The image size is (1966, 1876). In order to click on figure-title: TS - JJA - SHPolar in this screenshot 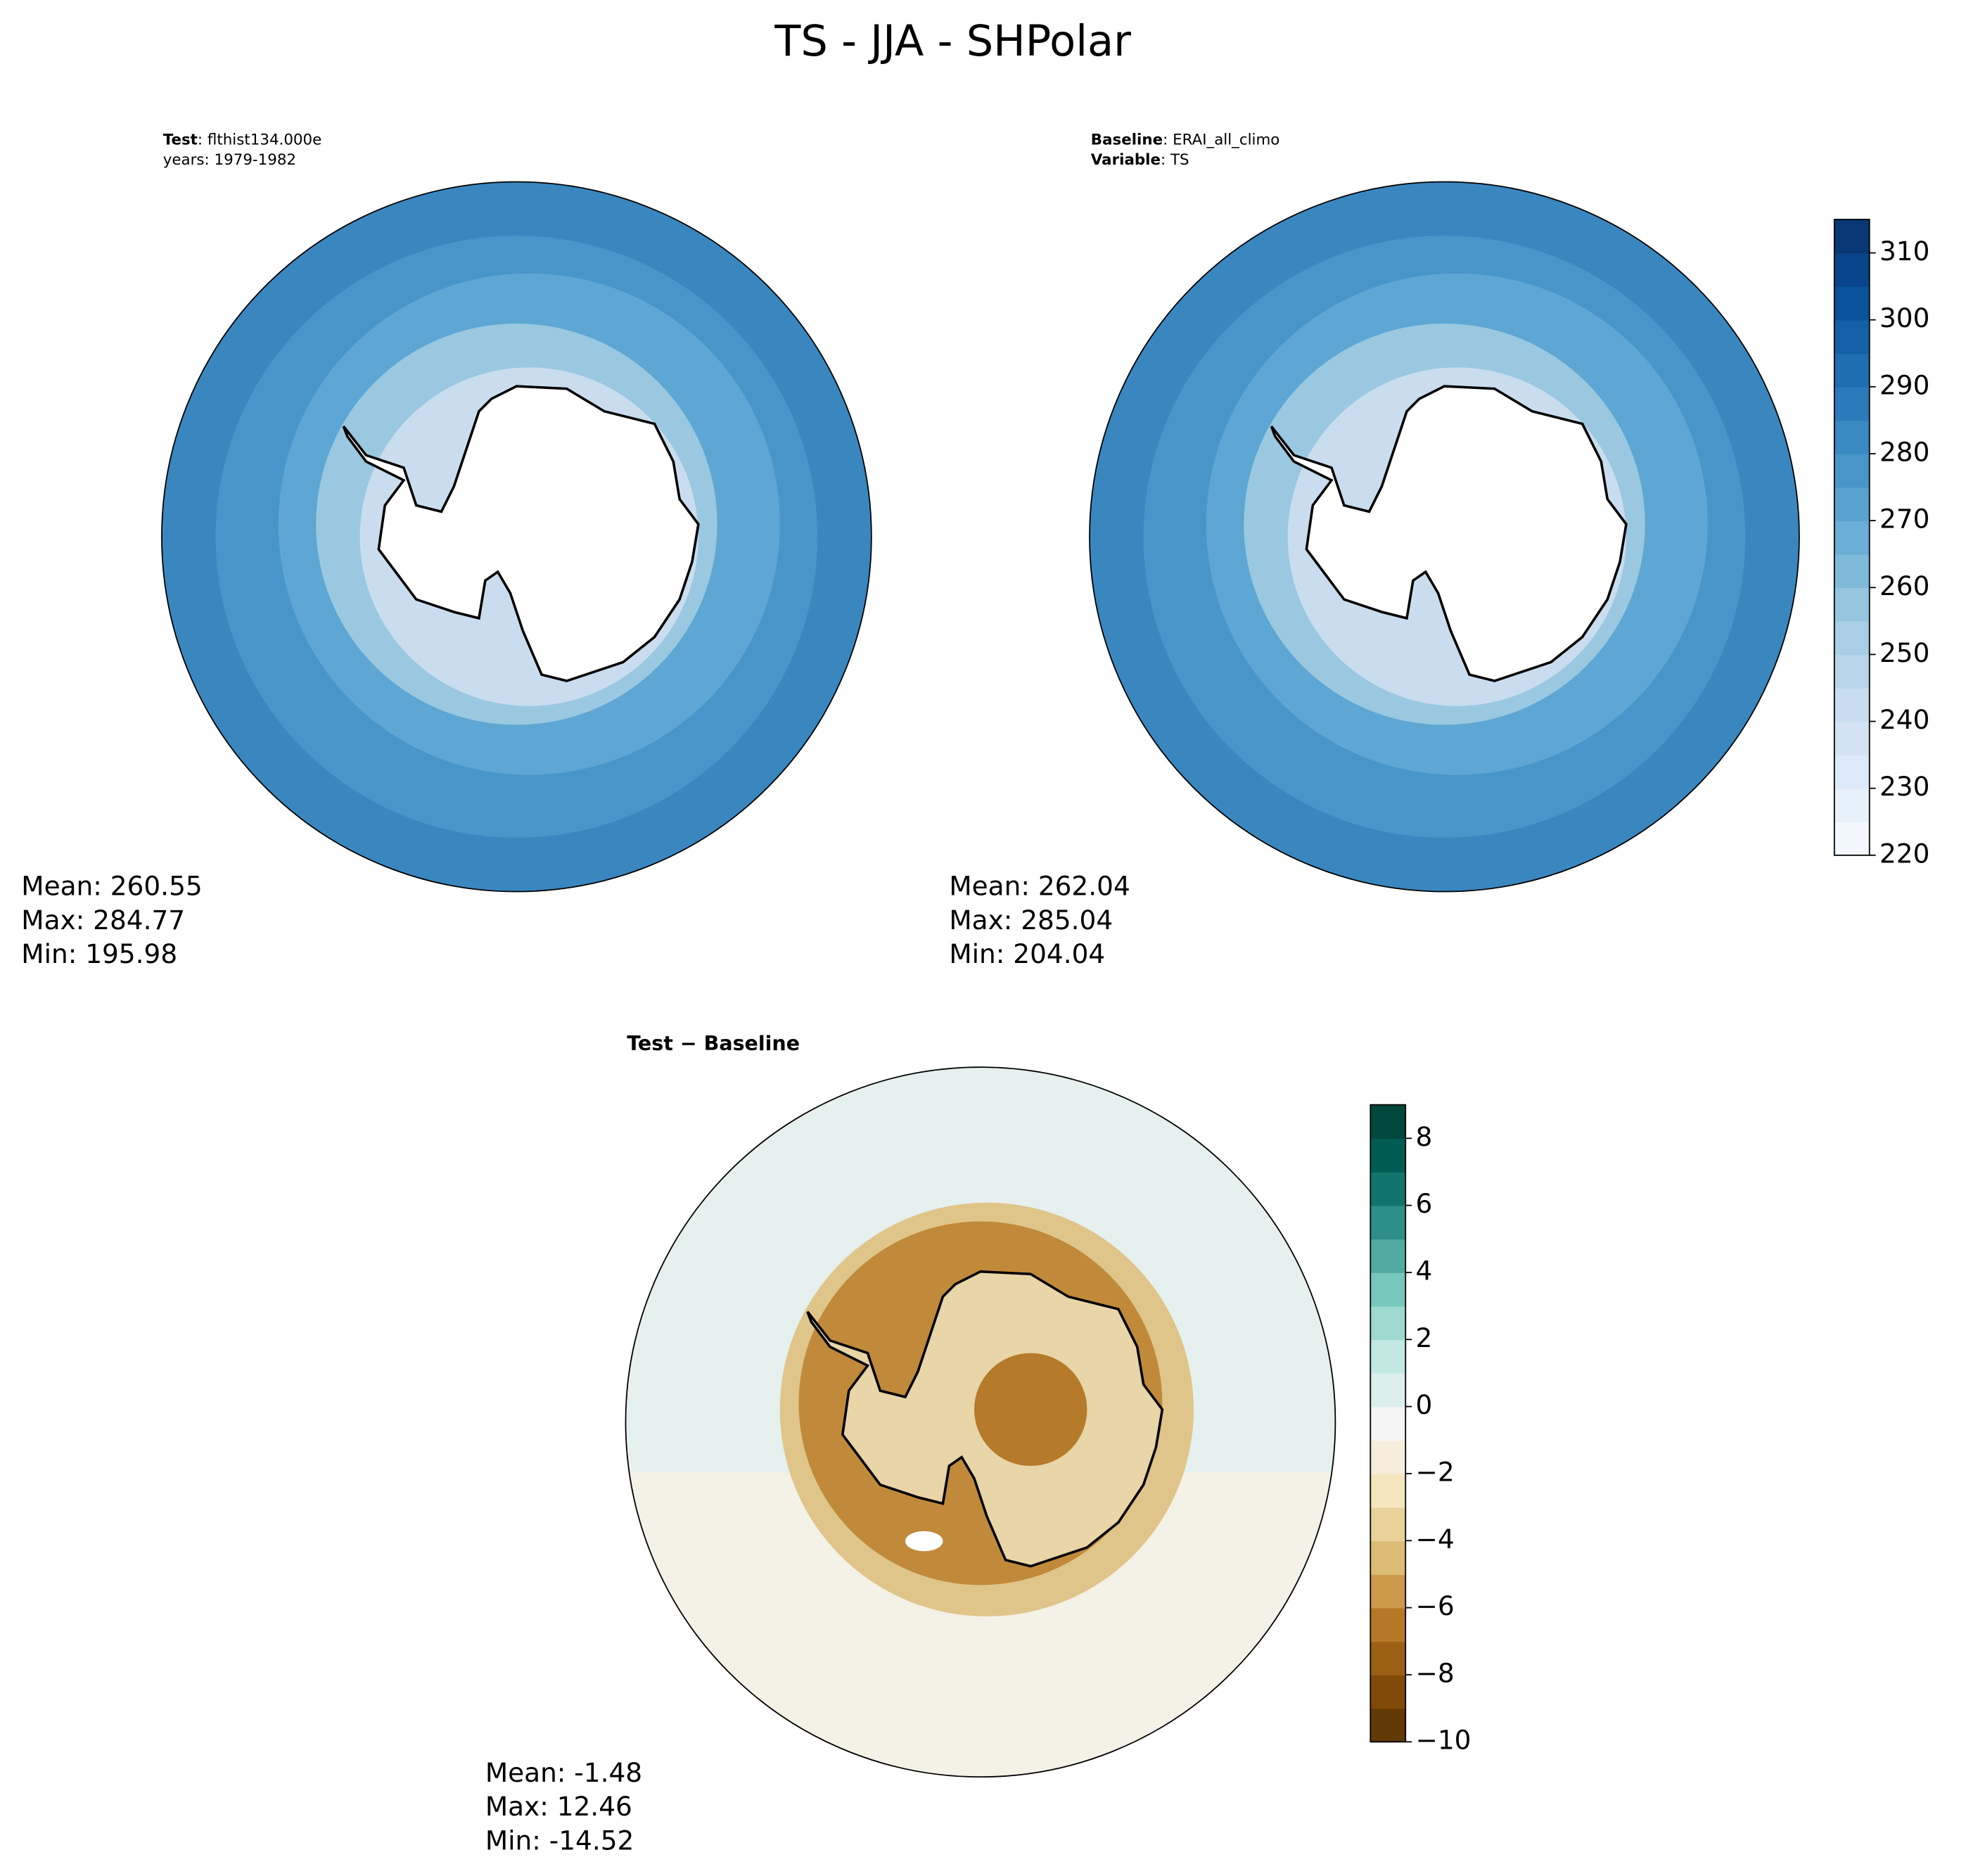, I will do `click(952, 41)`.